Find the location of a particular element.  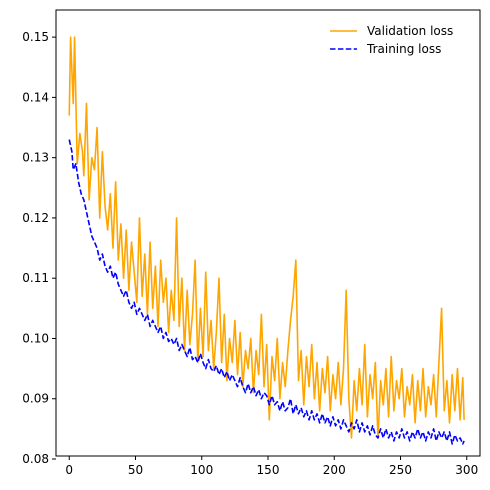

y-tick-label: 0.10 is located at coordinates (35, 338).